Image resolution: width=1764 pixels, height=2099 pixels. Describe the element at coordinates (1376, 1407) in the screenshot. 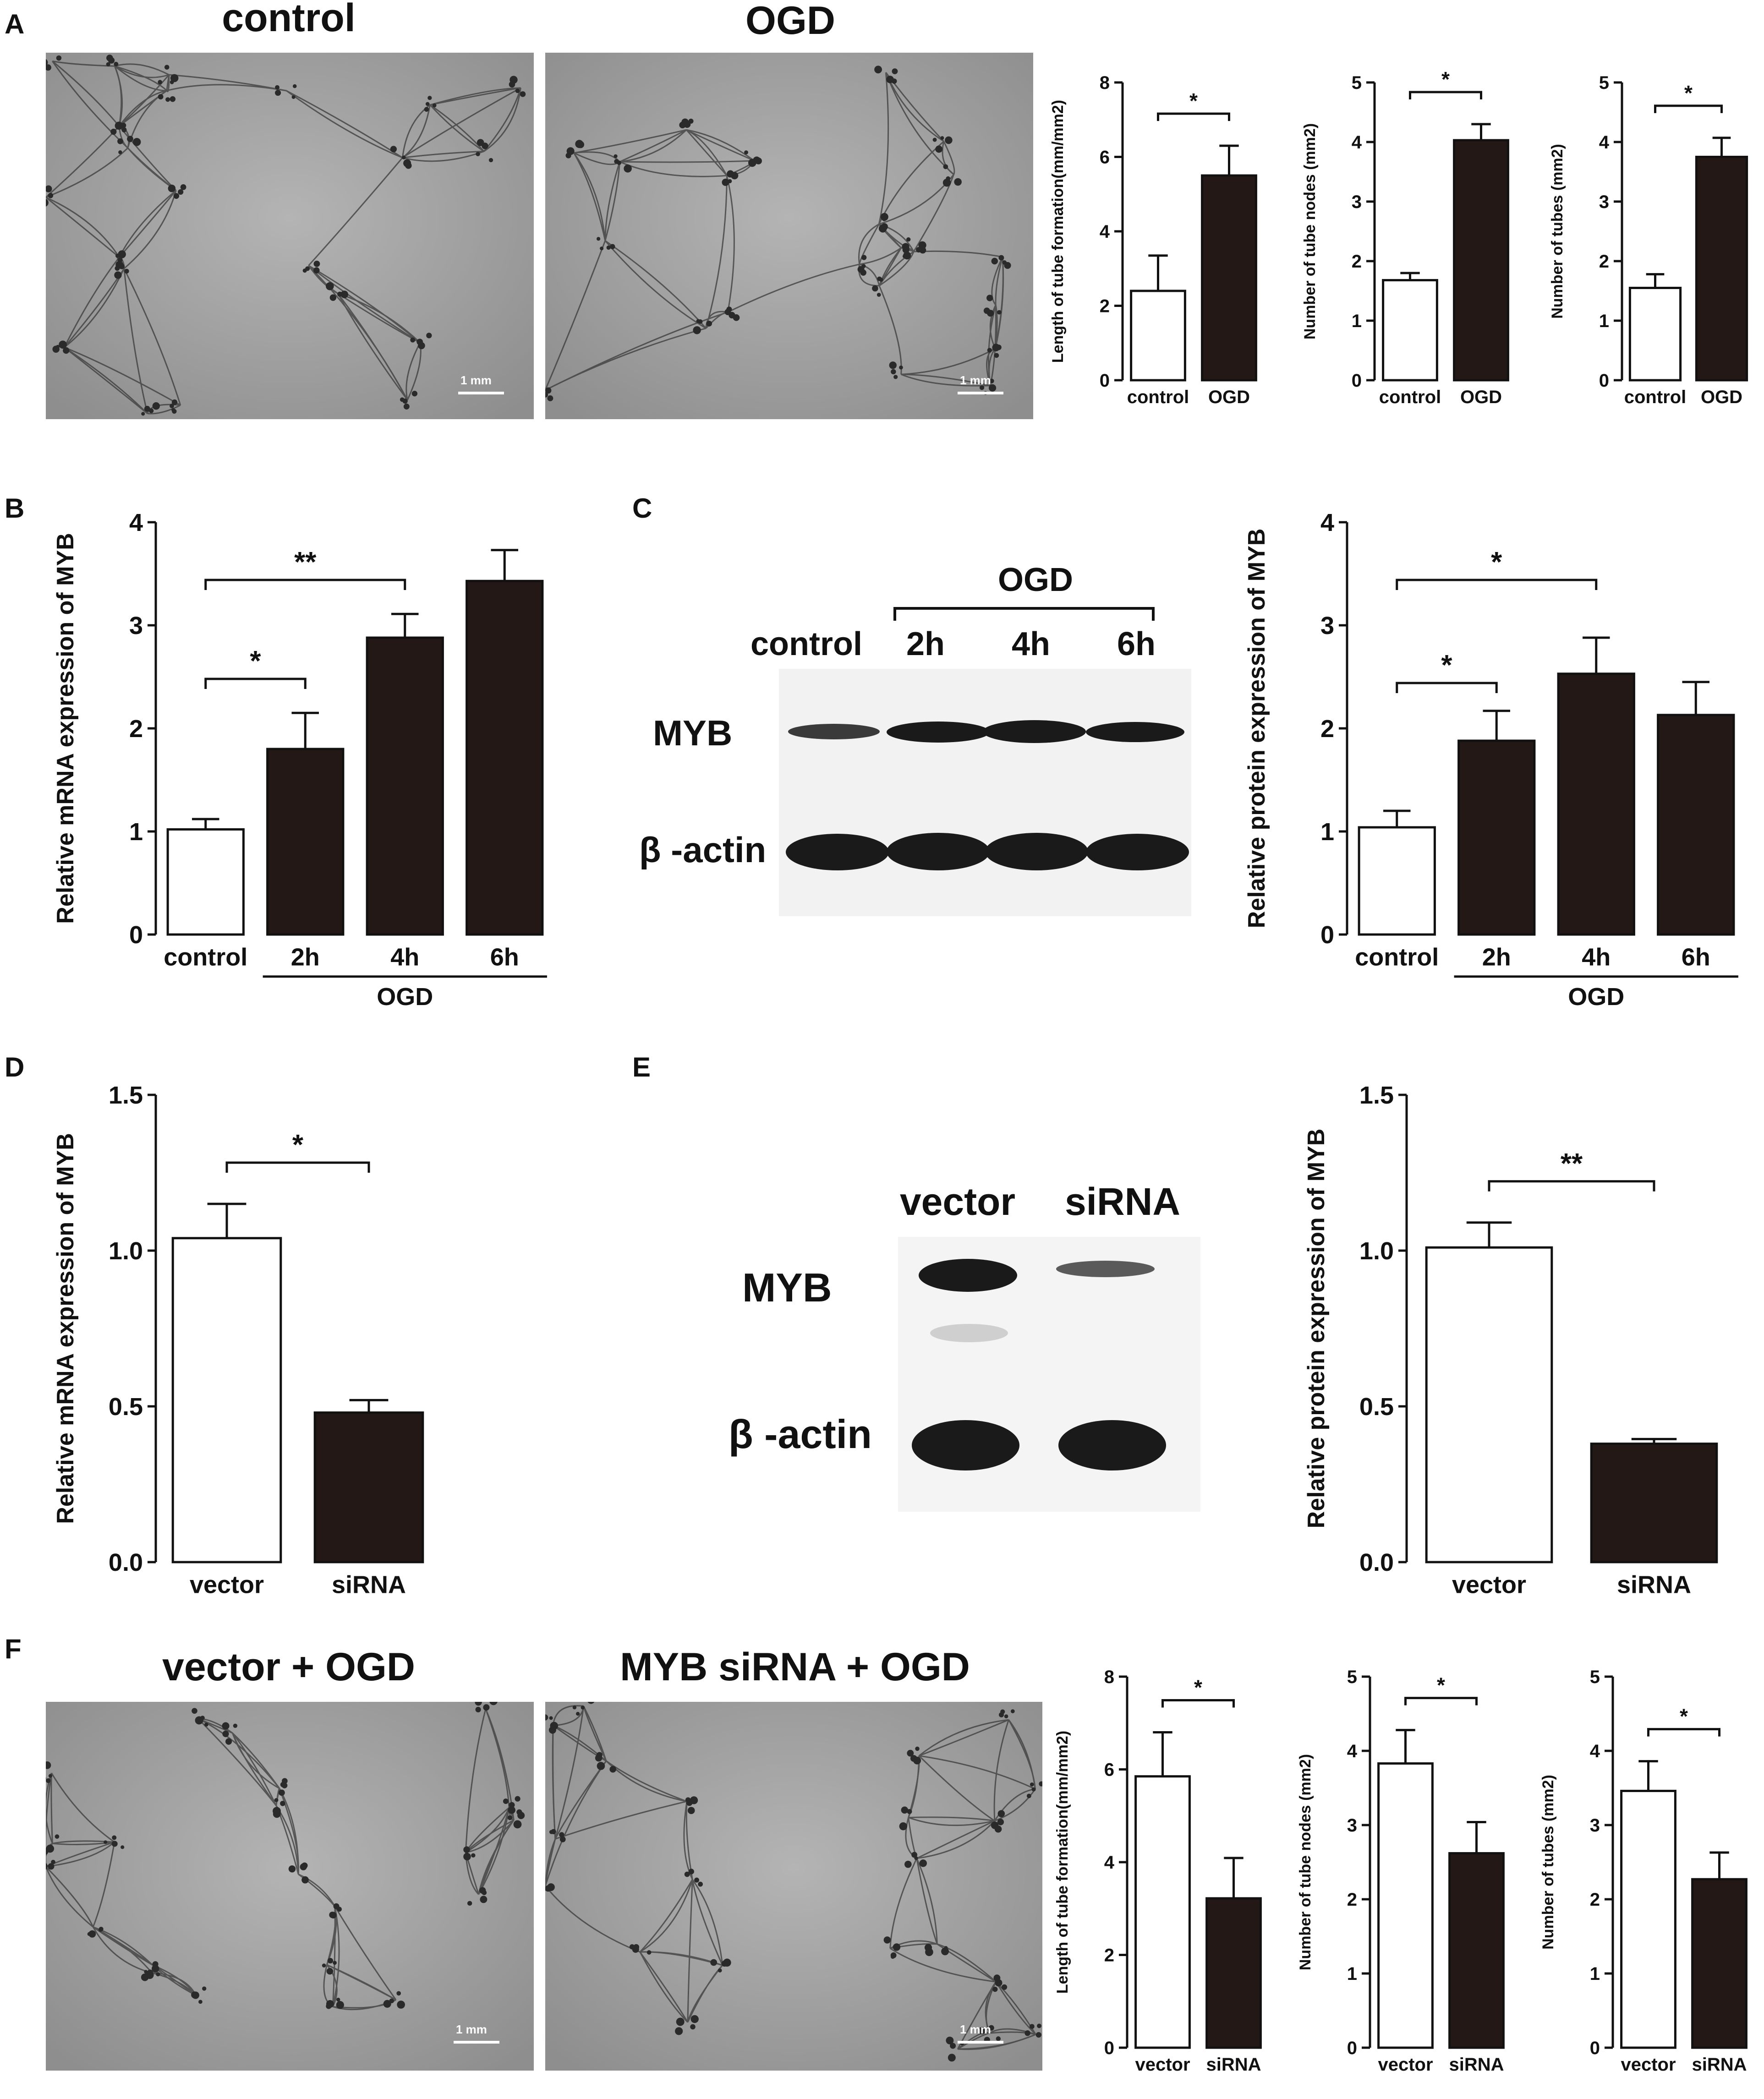

I see `y-tick-label: 0.5` at that location.